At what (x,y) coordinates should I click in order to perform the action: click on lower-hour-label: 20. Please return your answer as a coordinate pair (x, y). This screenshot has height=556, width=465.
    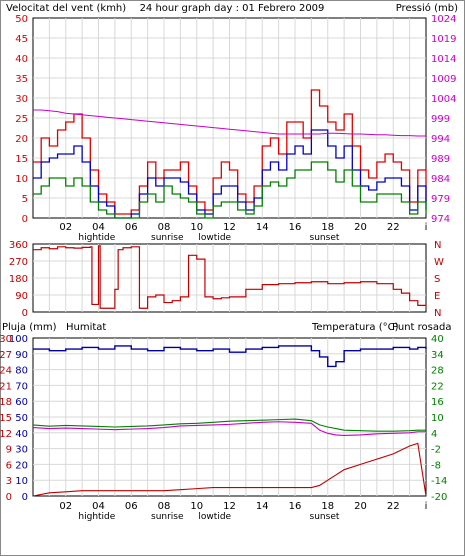
    Looking at the image, I should click on (360, 506).